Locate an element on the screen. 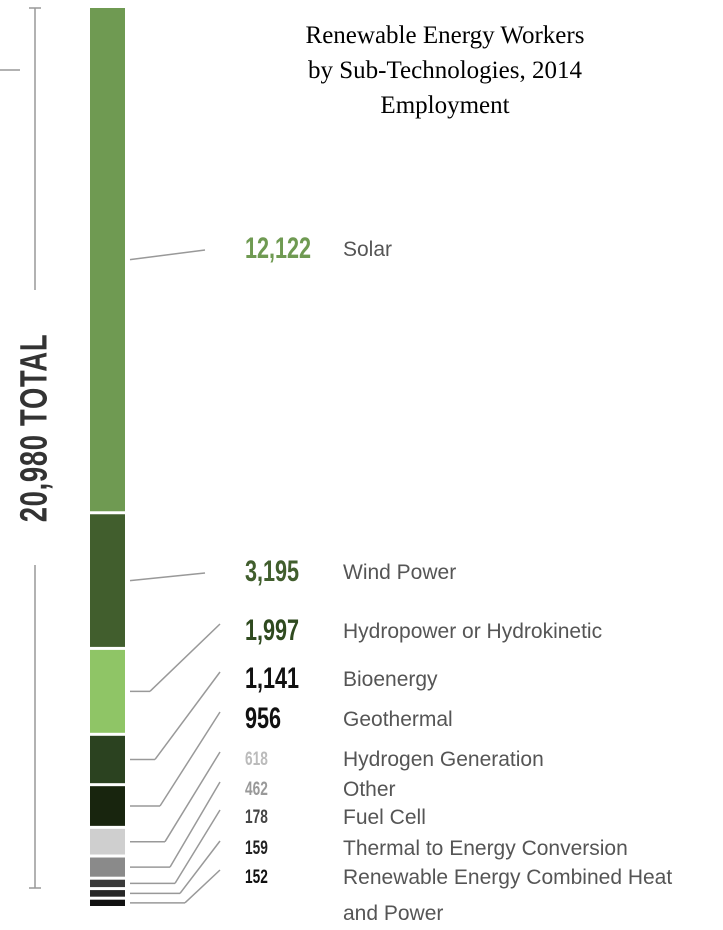 This screenshot has width=723, height=930. category-label: Hydropower or Hydrokinetic is located at coordinates (473, 631).